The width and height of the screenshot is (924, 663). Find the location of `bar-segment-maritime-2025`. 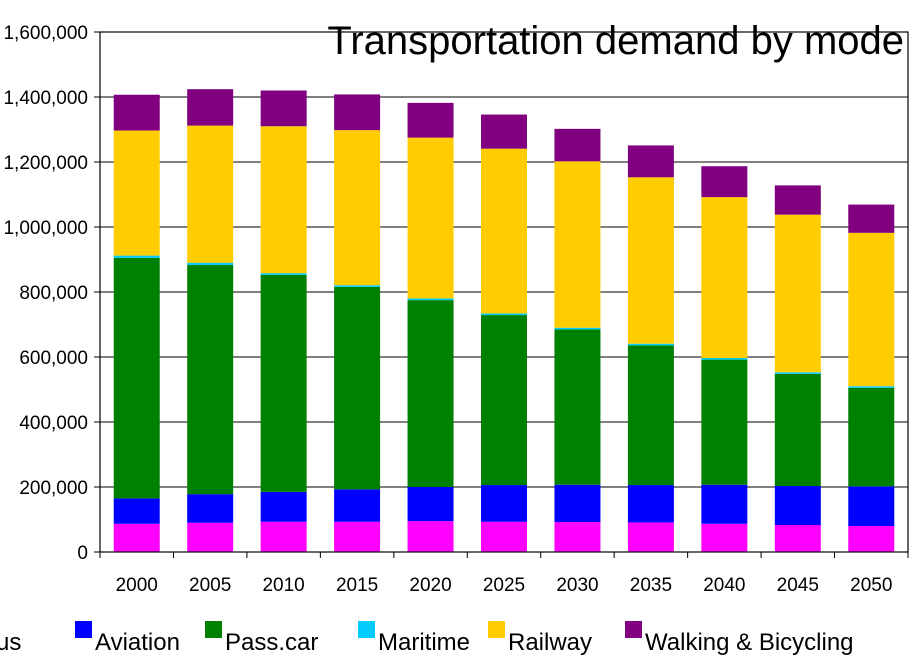

bar-segment-maritime-2025 is located at coordinates (504, 314).